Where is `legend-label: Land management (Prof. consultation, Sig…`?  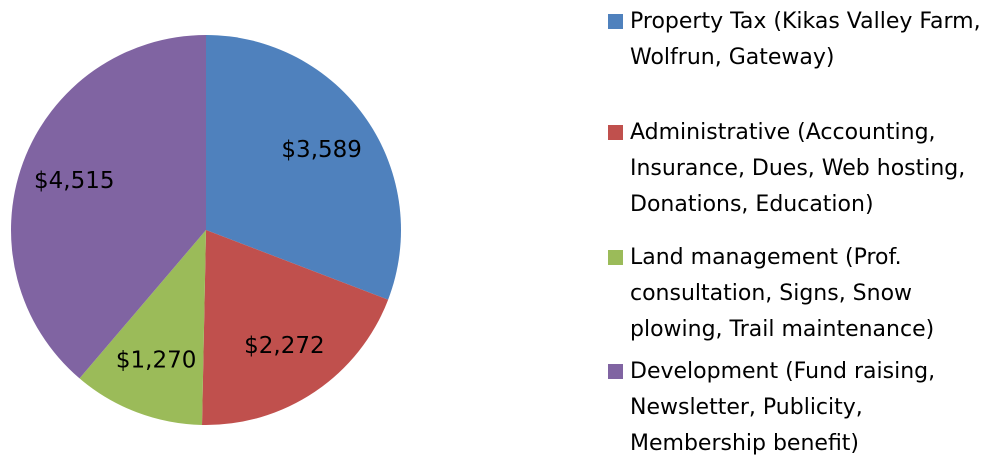
legend-label: Land management (Prof. consultation, Sig… is located at coordinates (782, 293).